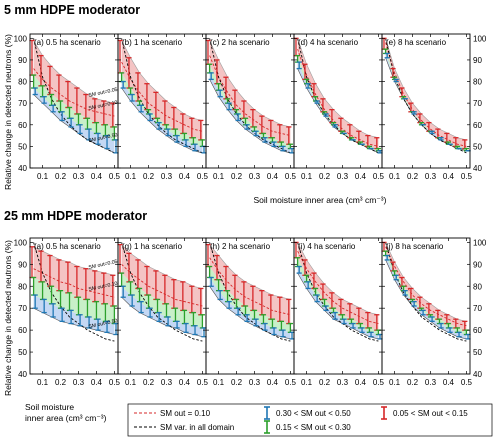 This screenshot has height=439, width=500. What do you see at coordinates (49, 407) in the screenshot?
I see `x-axis-label-bottom-line1: Soil moisture` at bounding box center [49, 407].